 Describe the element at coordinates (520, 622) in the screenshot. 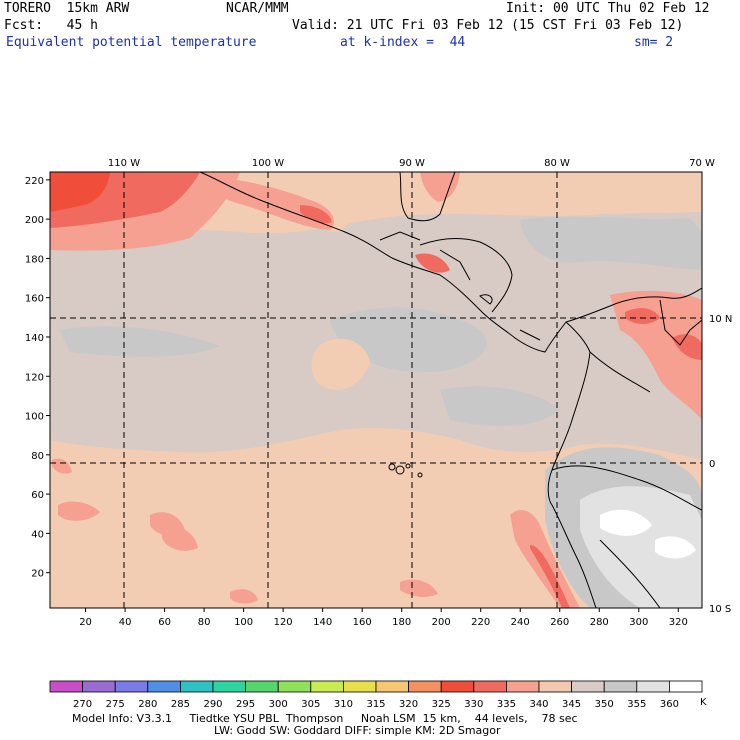

I see `x-tick-label: 240` at that location.